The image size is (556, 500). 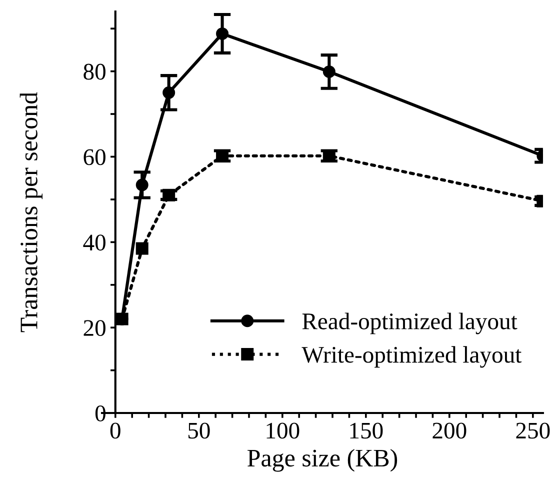 I want to click on y-tick-label: 80, so click(x=95, y=72).